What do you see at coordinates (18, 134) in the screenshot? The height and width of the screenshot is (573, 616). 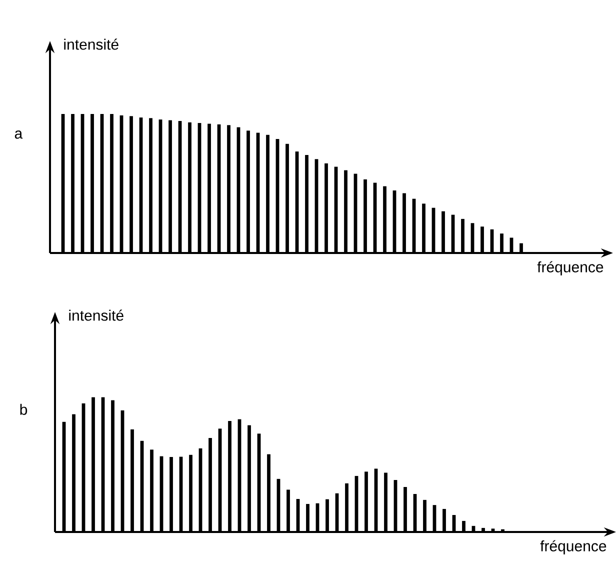 I see `text: a` at bounding box center [18, 134].